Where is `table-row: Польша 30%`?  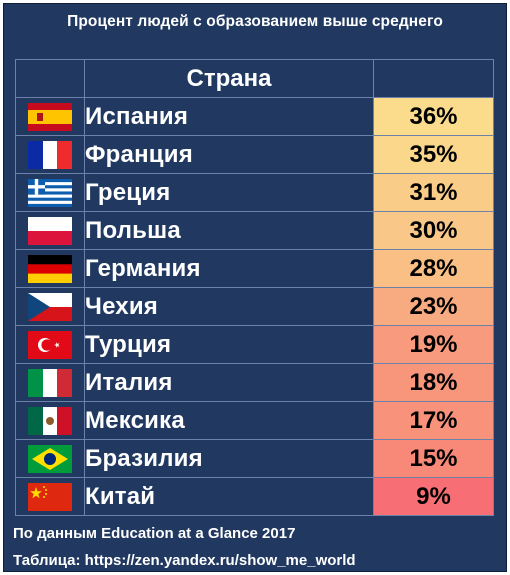
table-row: Польша 30% is located at coordinates (254, 230).